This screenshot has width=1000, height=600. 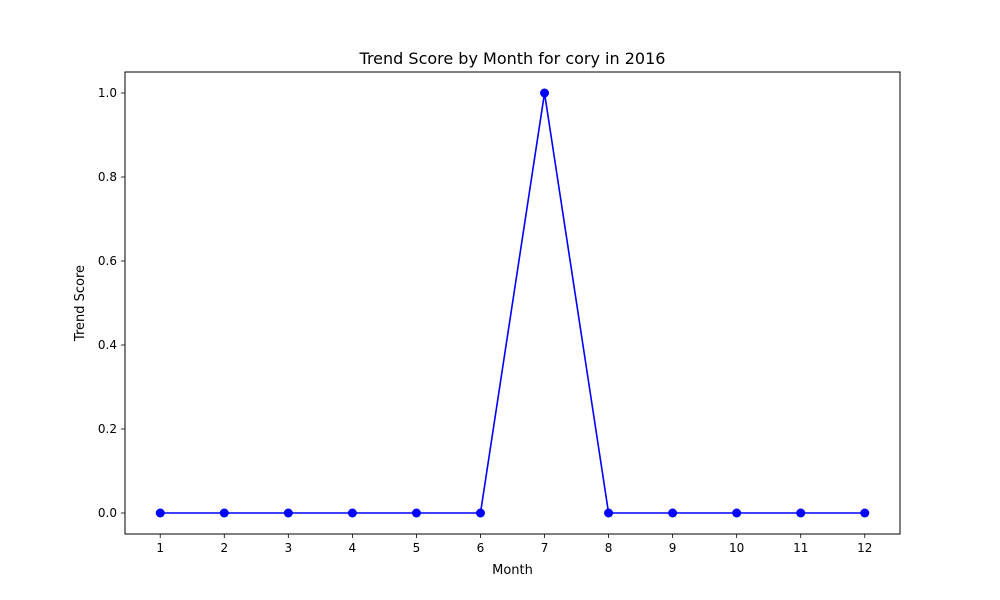 I want to click on y-axis-ticks: 0.0 0.2 0.4 0.6 0.8 1.0, so click(x=111, y=303).